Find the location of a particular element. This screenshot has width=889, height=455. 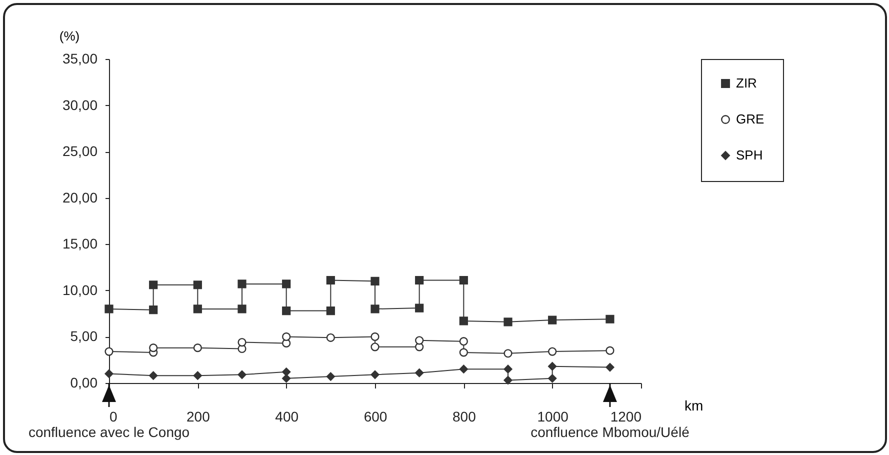

x-tick-label: 0 is located at coordinates (114, 416).